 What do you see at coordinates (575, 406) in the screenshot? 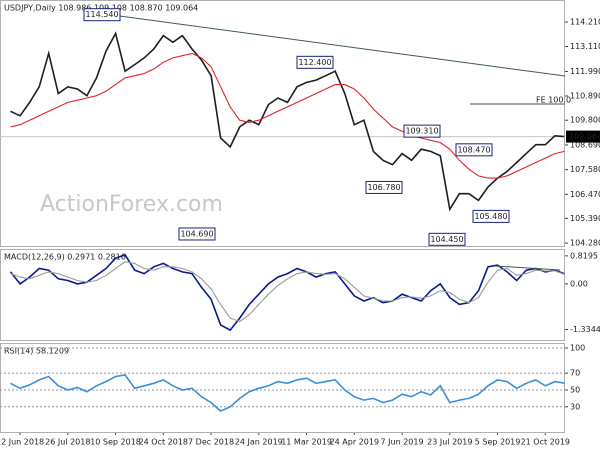
I see `y-tick-label: 30` at bounding box center [575, 406].